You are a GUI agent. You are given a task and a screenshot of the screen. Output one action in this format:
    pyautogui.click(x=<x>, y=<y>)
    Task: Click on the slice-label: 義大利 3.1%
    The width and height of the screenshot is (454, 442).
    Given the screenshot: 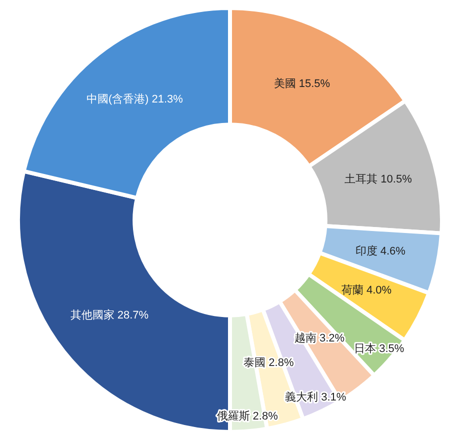 What is the action you would take?
    pyautogui.click(x=315, y=397)
    